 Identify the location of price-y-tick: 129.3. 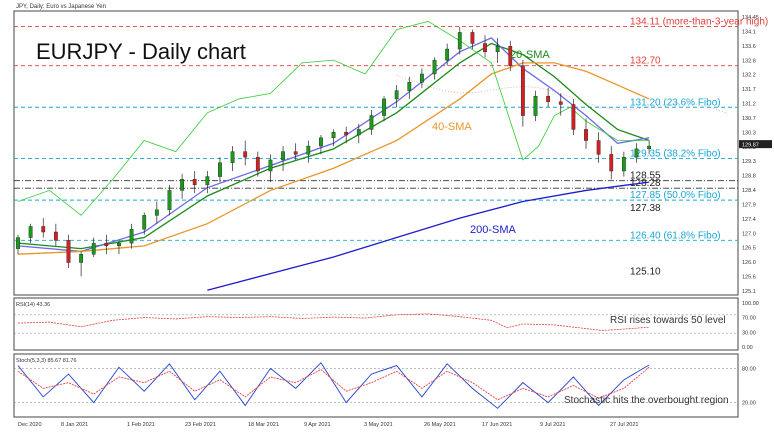
(749, 162).